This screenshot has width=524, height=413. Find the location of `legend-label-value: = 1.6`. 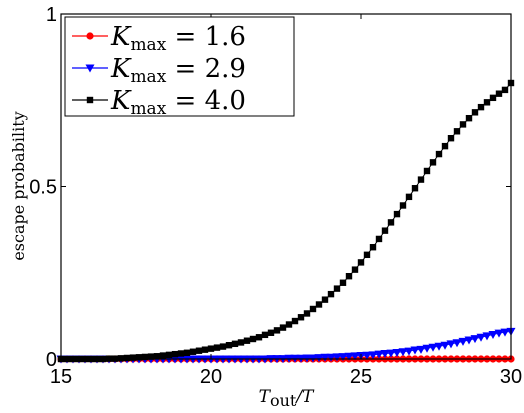

legend-label-value: = 1.6 is located at coordinates (206, 37).